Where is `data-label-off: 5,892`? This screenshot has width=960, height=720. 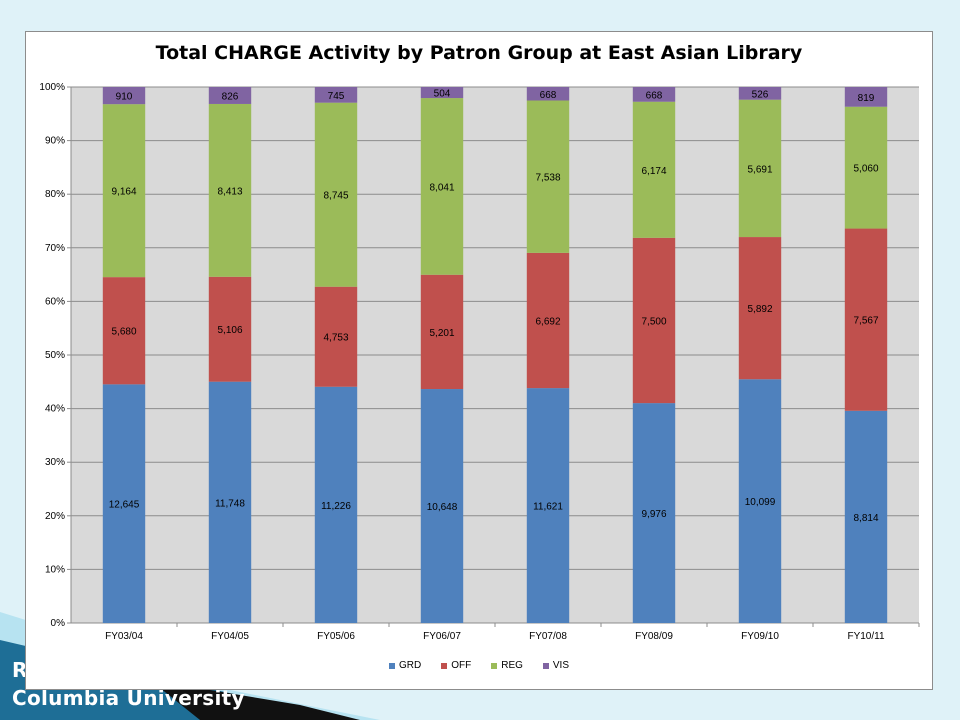
data-label-off: 5,892 is located at coordinates (759, 309).